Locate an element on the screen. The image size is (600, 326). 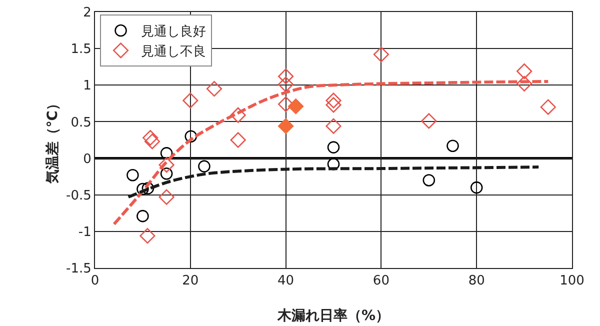
y-tick-label: -1 is located at coordinates (85, 232).